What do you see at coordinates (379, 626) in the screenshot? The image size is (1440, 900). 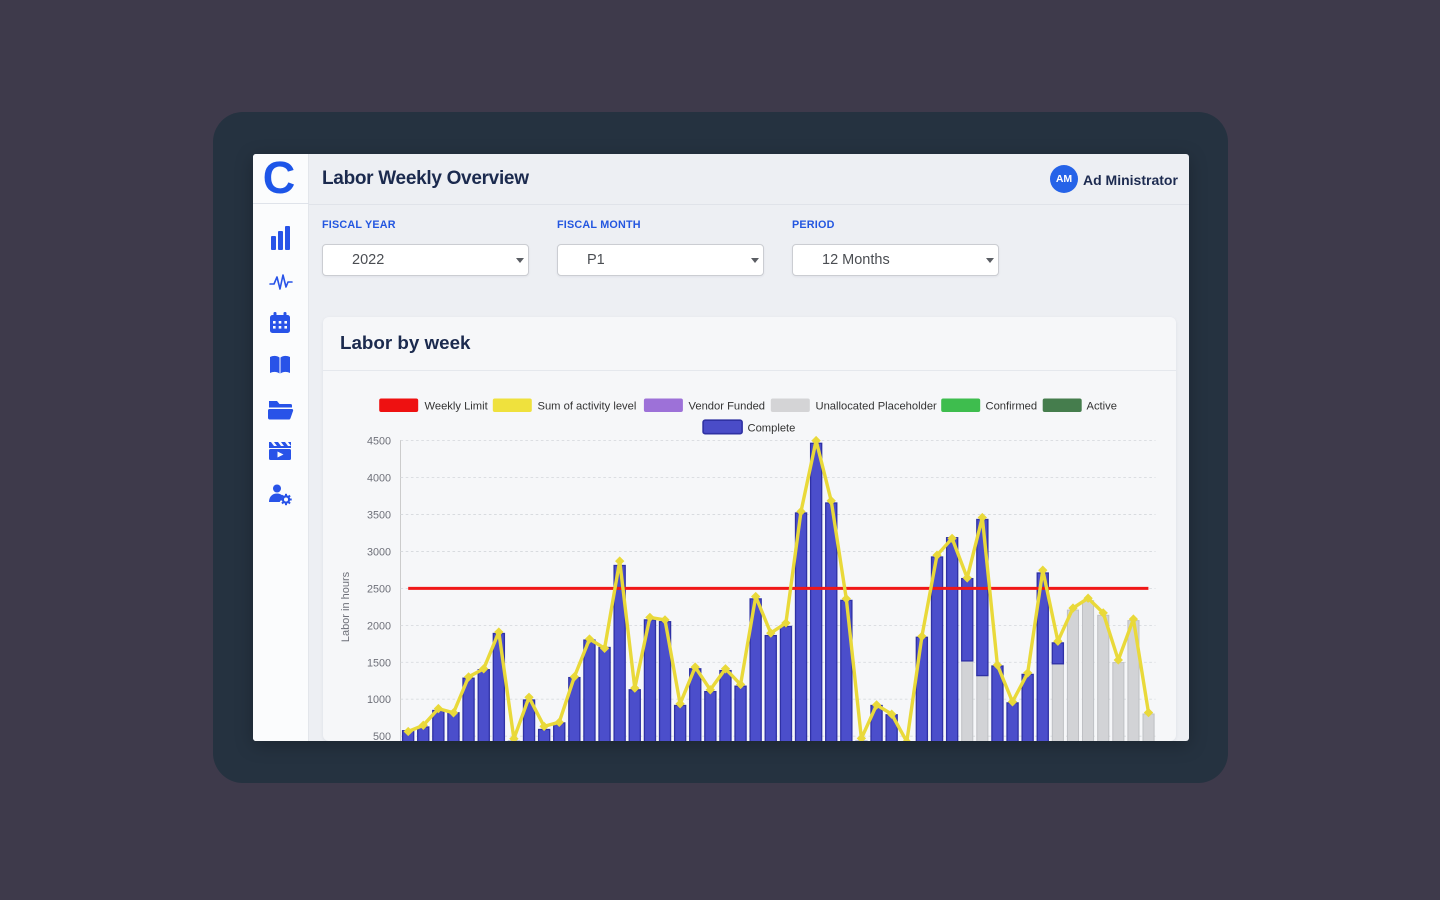 I see `svg-text: 2000` at bounding box center [379, 626].